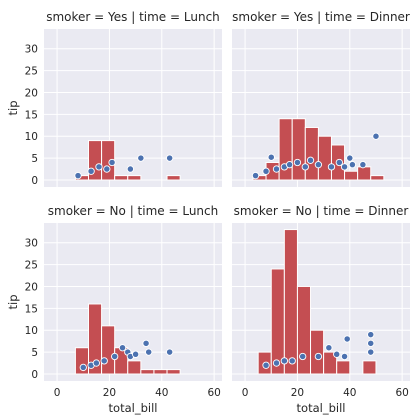  What do you see at coordinates (321, 211) in the screenshot?
I see `facet-title: smoker = No | time = Dinner` at bounding box center [321, 211].